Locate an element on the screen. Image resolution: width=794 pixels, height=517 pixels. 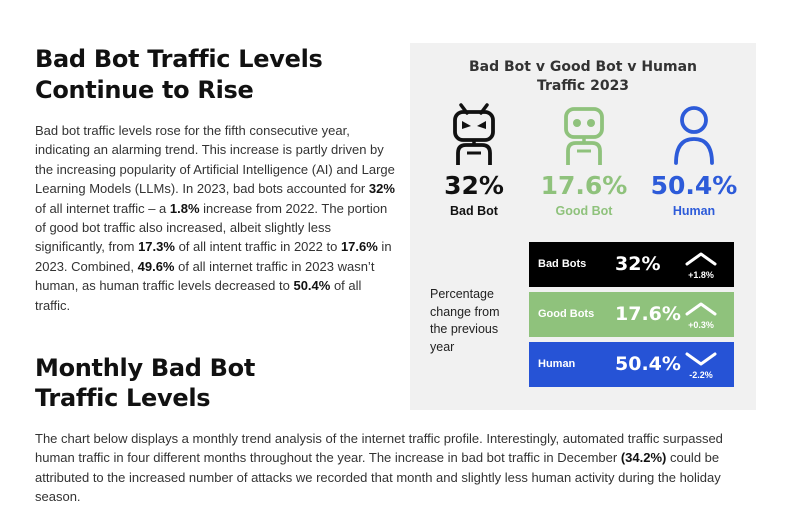
heading-line: Traffic Levels is located at coordinates (123, 398).